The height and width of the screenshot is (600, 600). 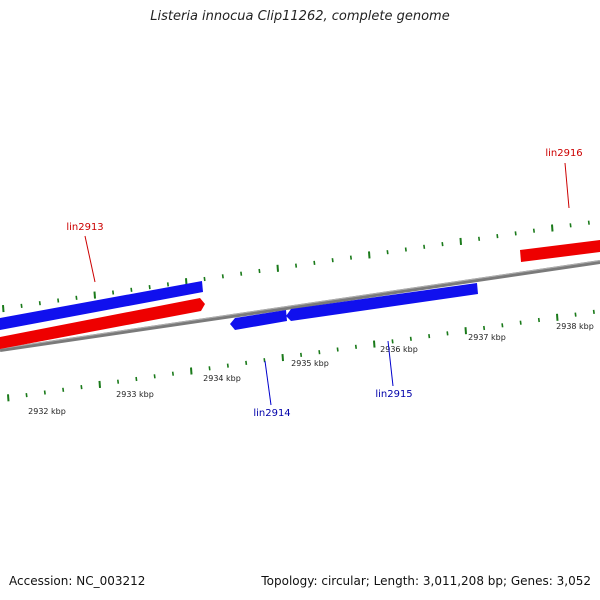 What do you see at coordinates (101, 305) in the screenshot?
I see `gene-lin2913-reverse` at bounding box center [101, 305].